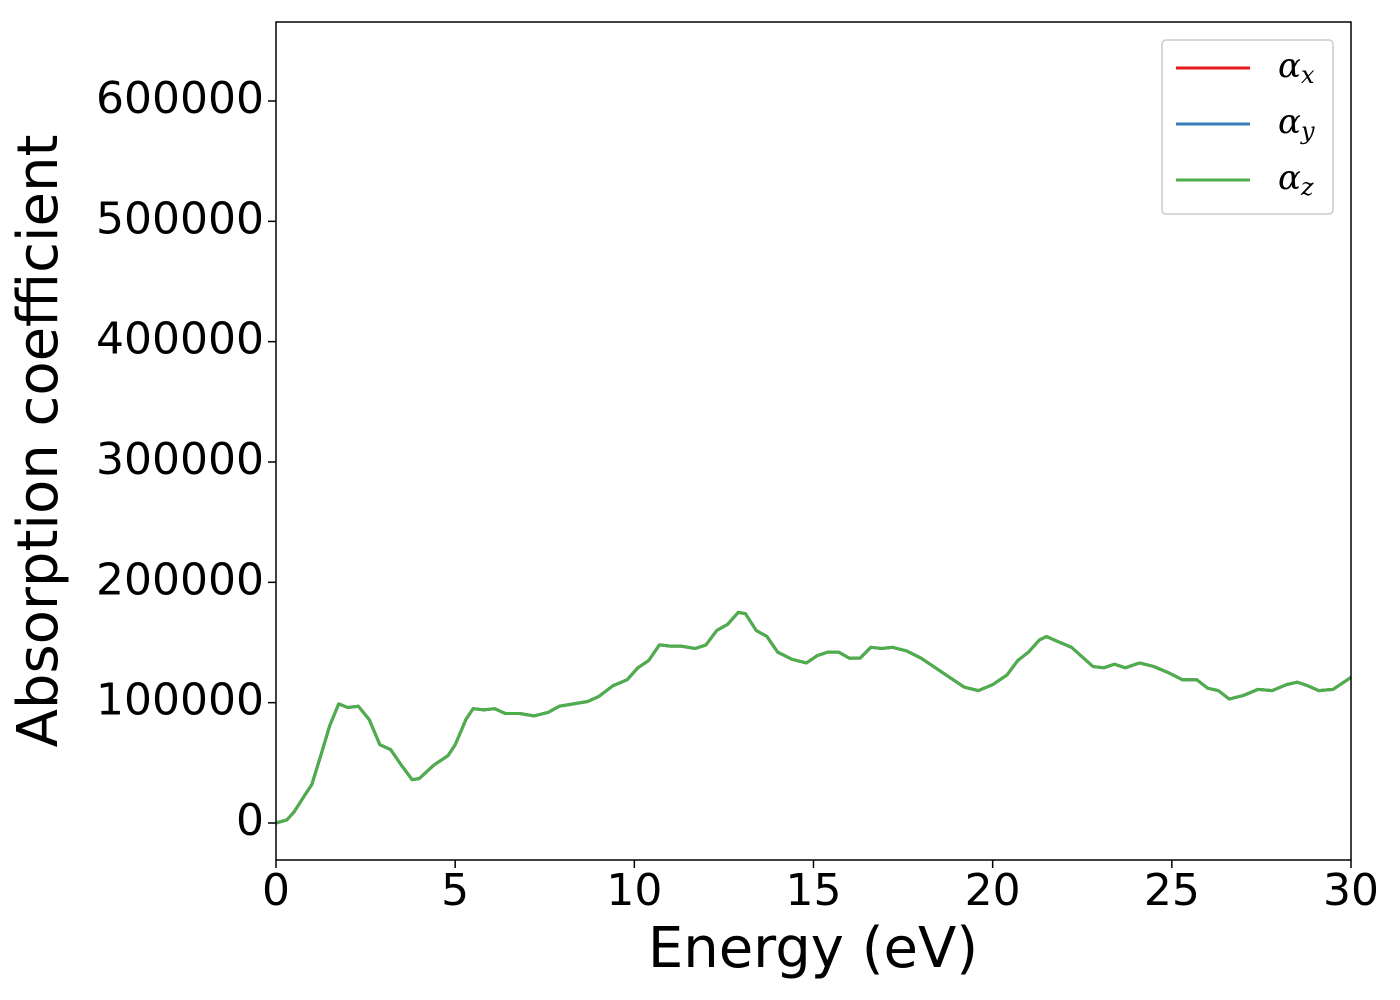 The image size is (1400, 1000). I want to click on legend-frame, so click(1247, 127).